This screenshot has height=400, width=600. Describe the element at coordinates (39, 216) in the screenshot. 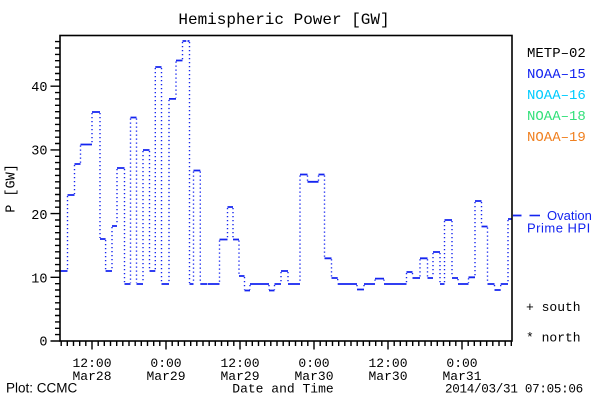

I see `svg-text: 20` at that location.